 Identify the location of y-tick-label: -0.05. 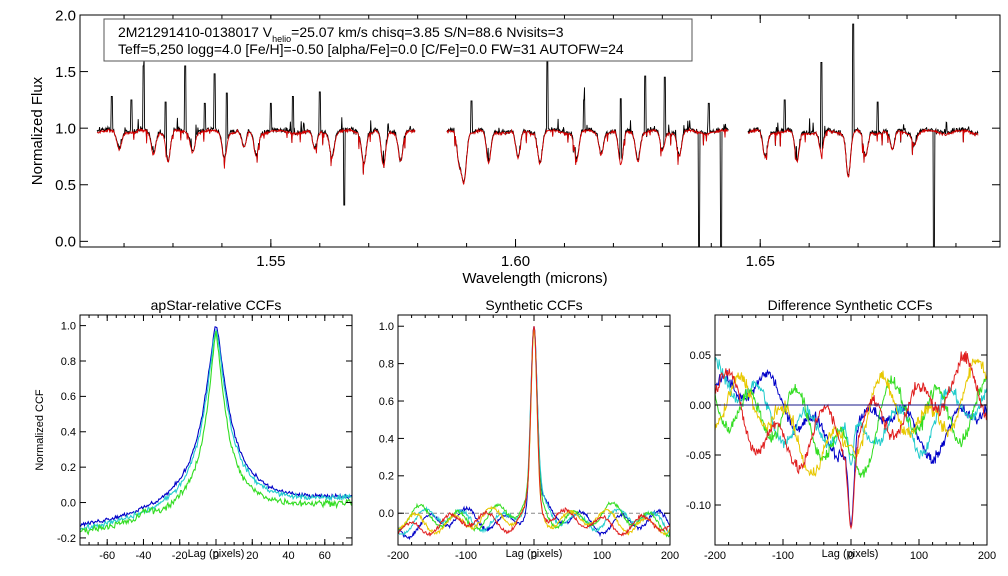
(698, 456).